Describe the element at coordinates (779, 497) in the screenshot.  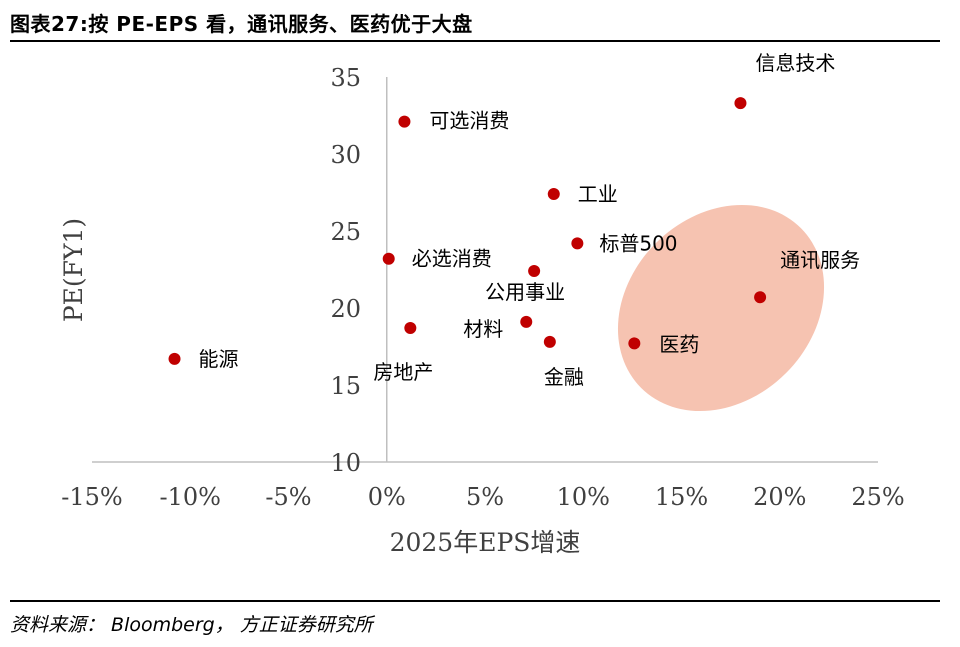
I see `x-tick-label: 20%` at that location.